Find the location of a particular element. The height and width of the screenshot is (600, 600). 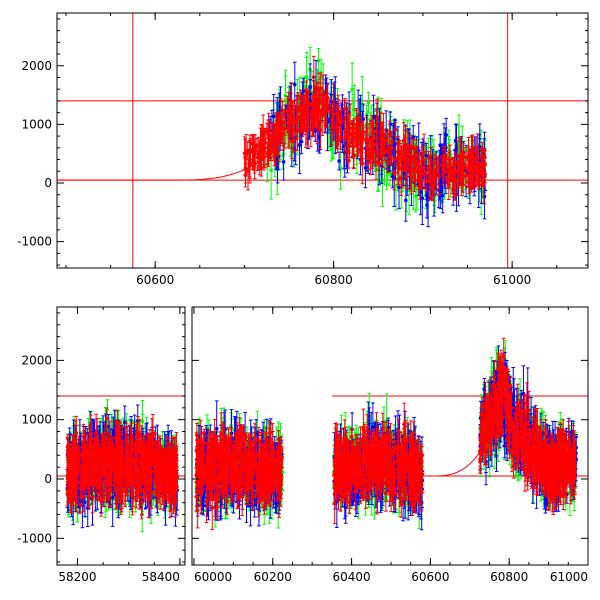

top-xtick-label: 60800 is located at coordinates (334, 280).